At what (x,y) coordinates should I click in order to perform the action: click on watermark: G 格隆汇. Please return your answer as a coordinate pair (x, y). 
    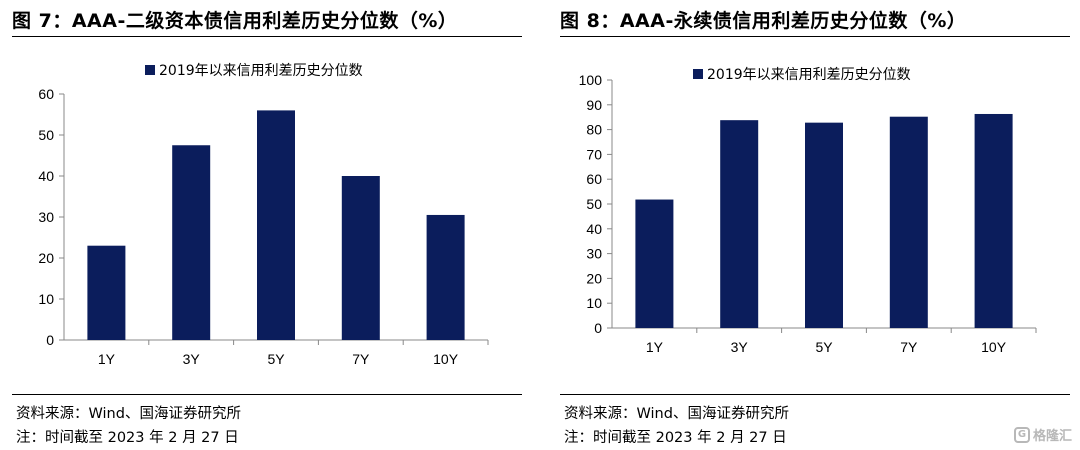
    Looking at the image, I should click on (1042, 434).